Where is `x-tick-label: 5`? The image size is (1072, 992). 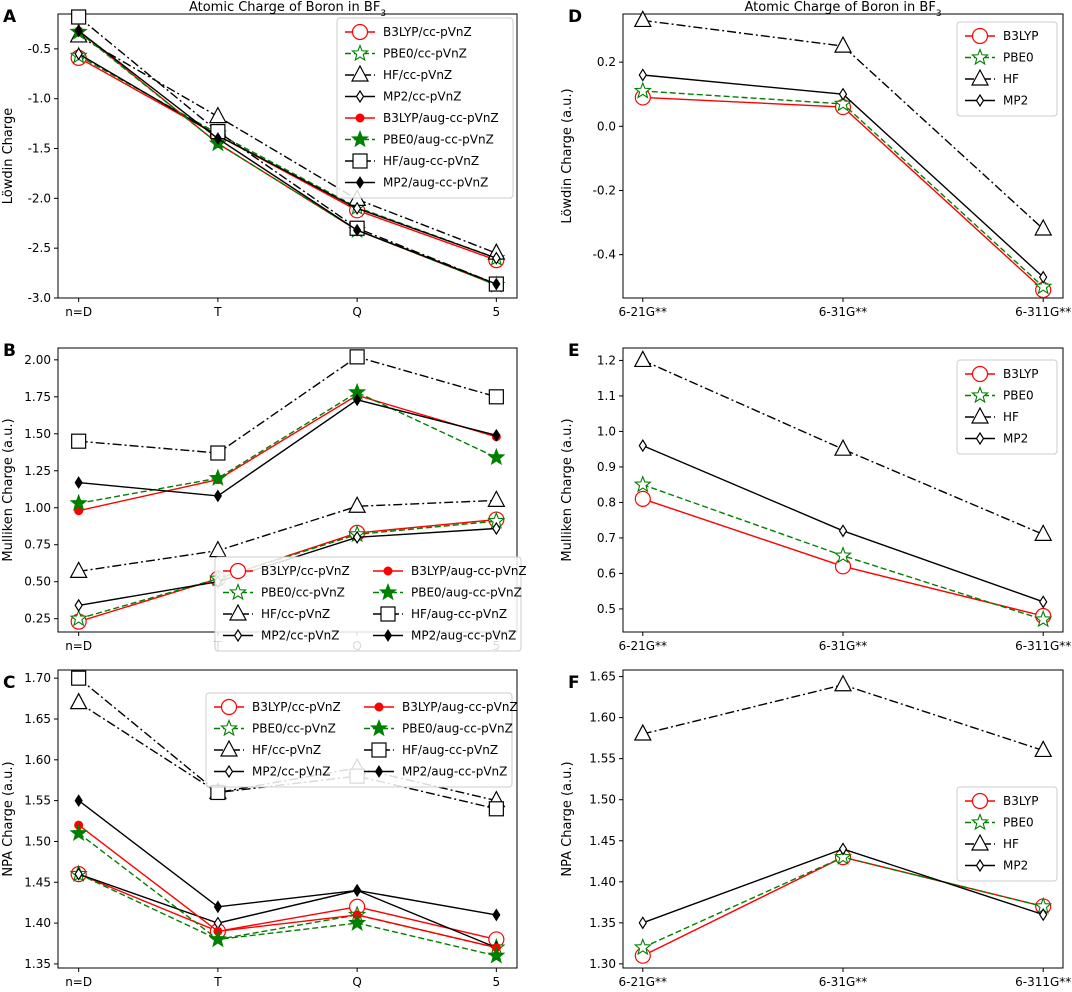 x-tick-label: 5 is located at coordinates (497, 312).